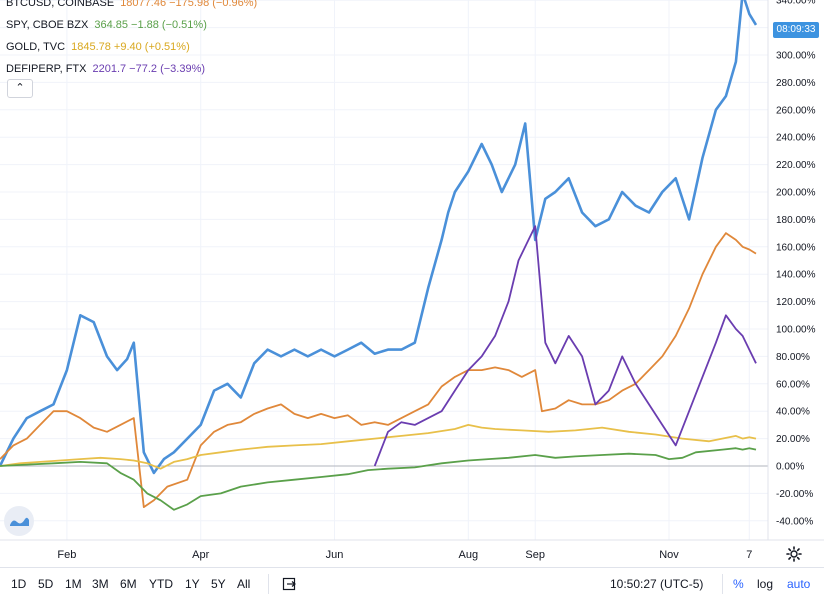  I want to click on range-button-1m: 1M, so click(73, 584).